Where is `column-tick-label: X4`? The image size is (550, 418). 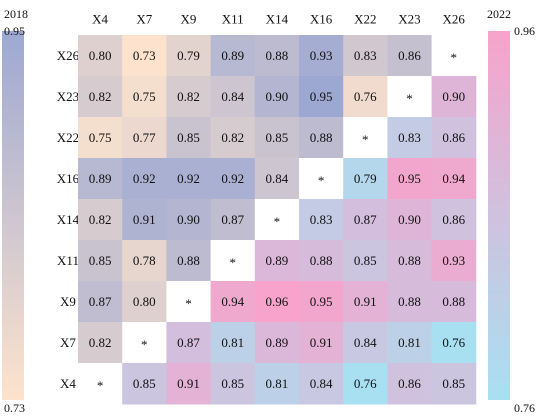
column-tick-label: X4 is located at coordinates (100, 19).